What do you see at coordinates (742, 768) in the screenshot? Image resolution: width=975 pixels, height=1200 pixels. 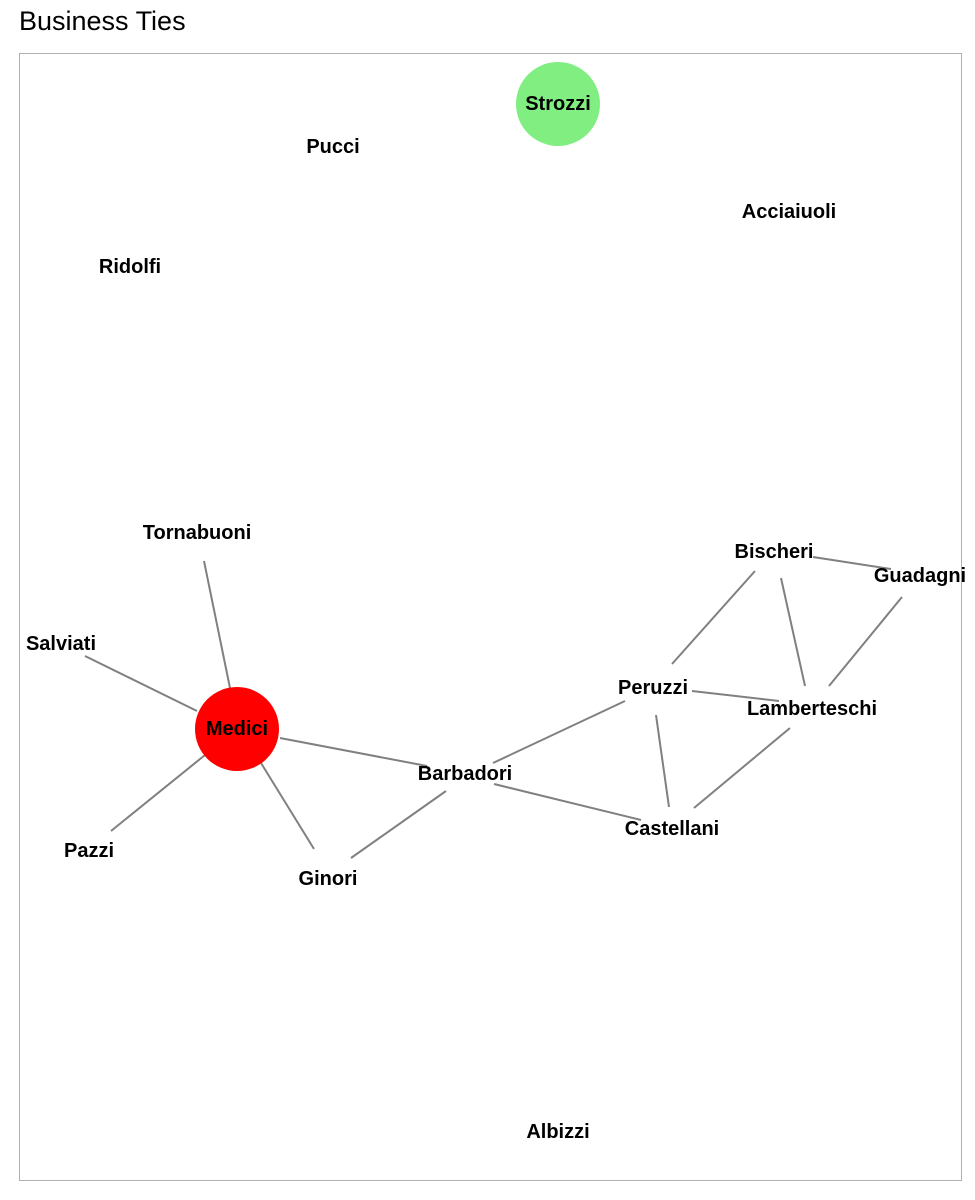 I see `edge-lamberteschi-castellani` at bounding box center [742, 768].